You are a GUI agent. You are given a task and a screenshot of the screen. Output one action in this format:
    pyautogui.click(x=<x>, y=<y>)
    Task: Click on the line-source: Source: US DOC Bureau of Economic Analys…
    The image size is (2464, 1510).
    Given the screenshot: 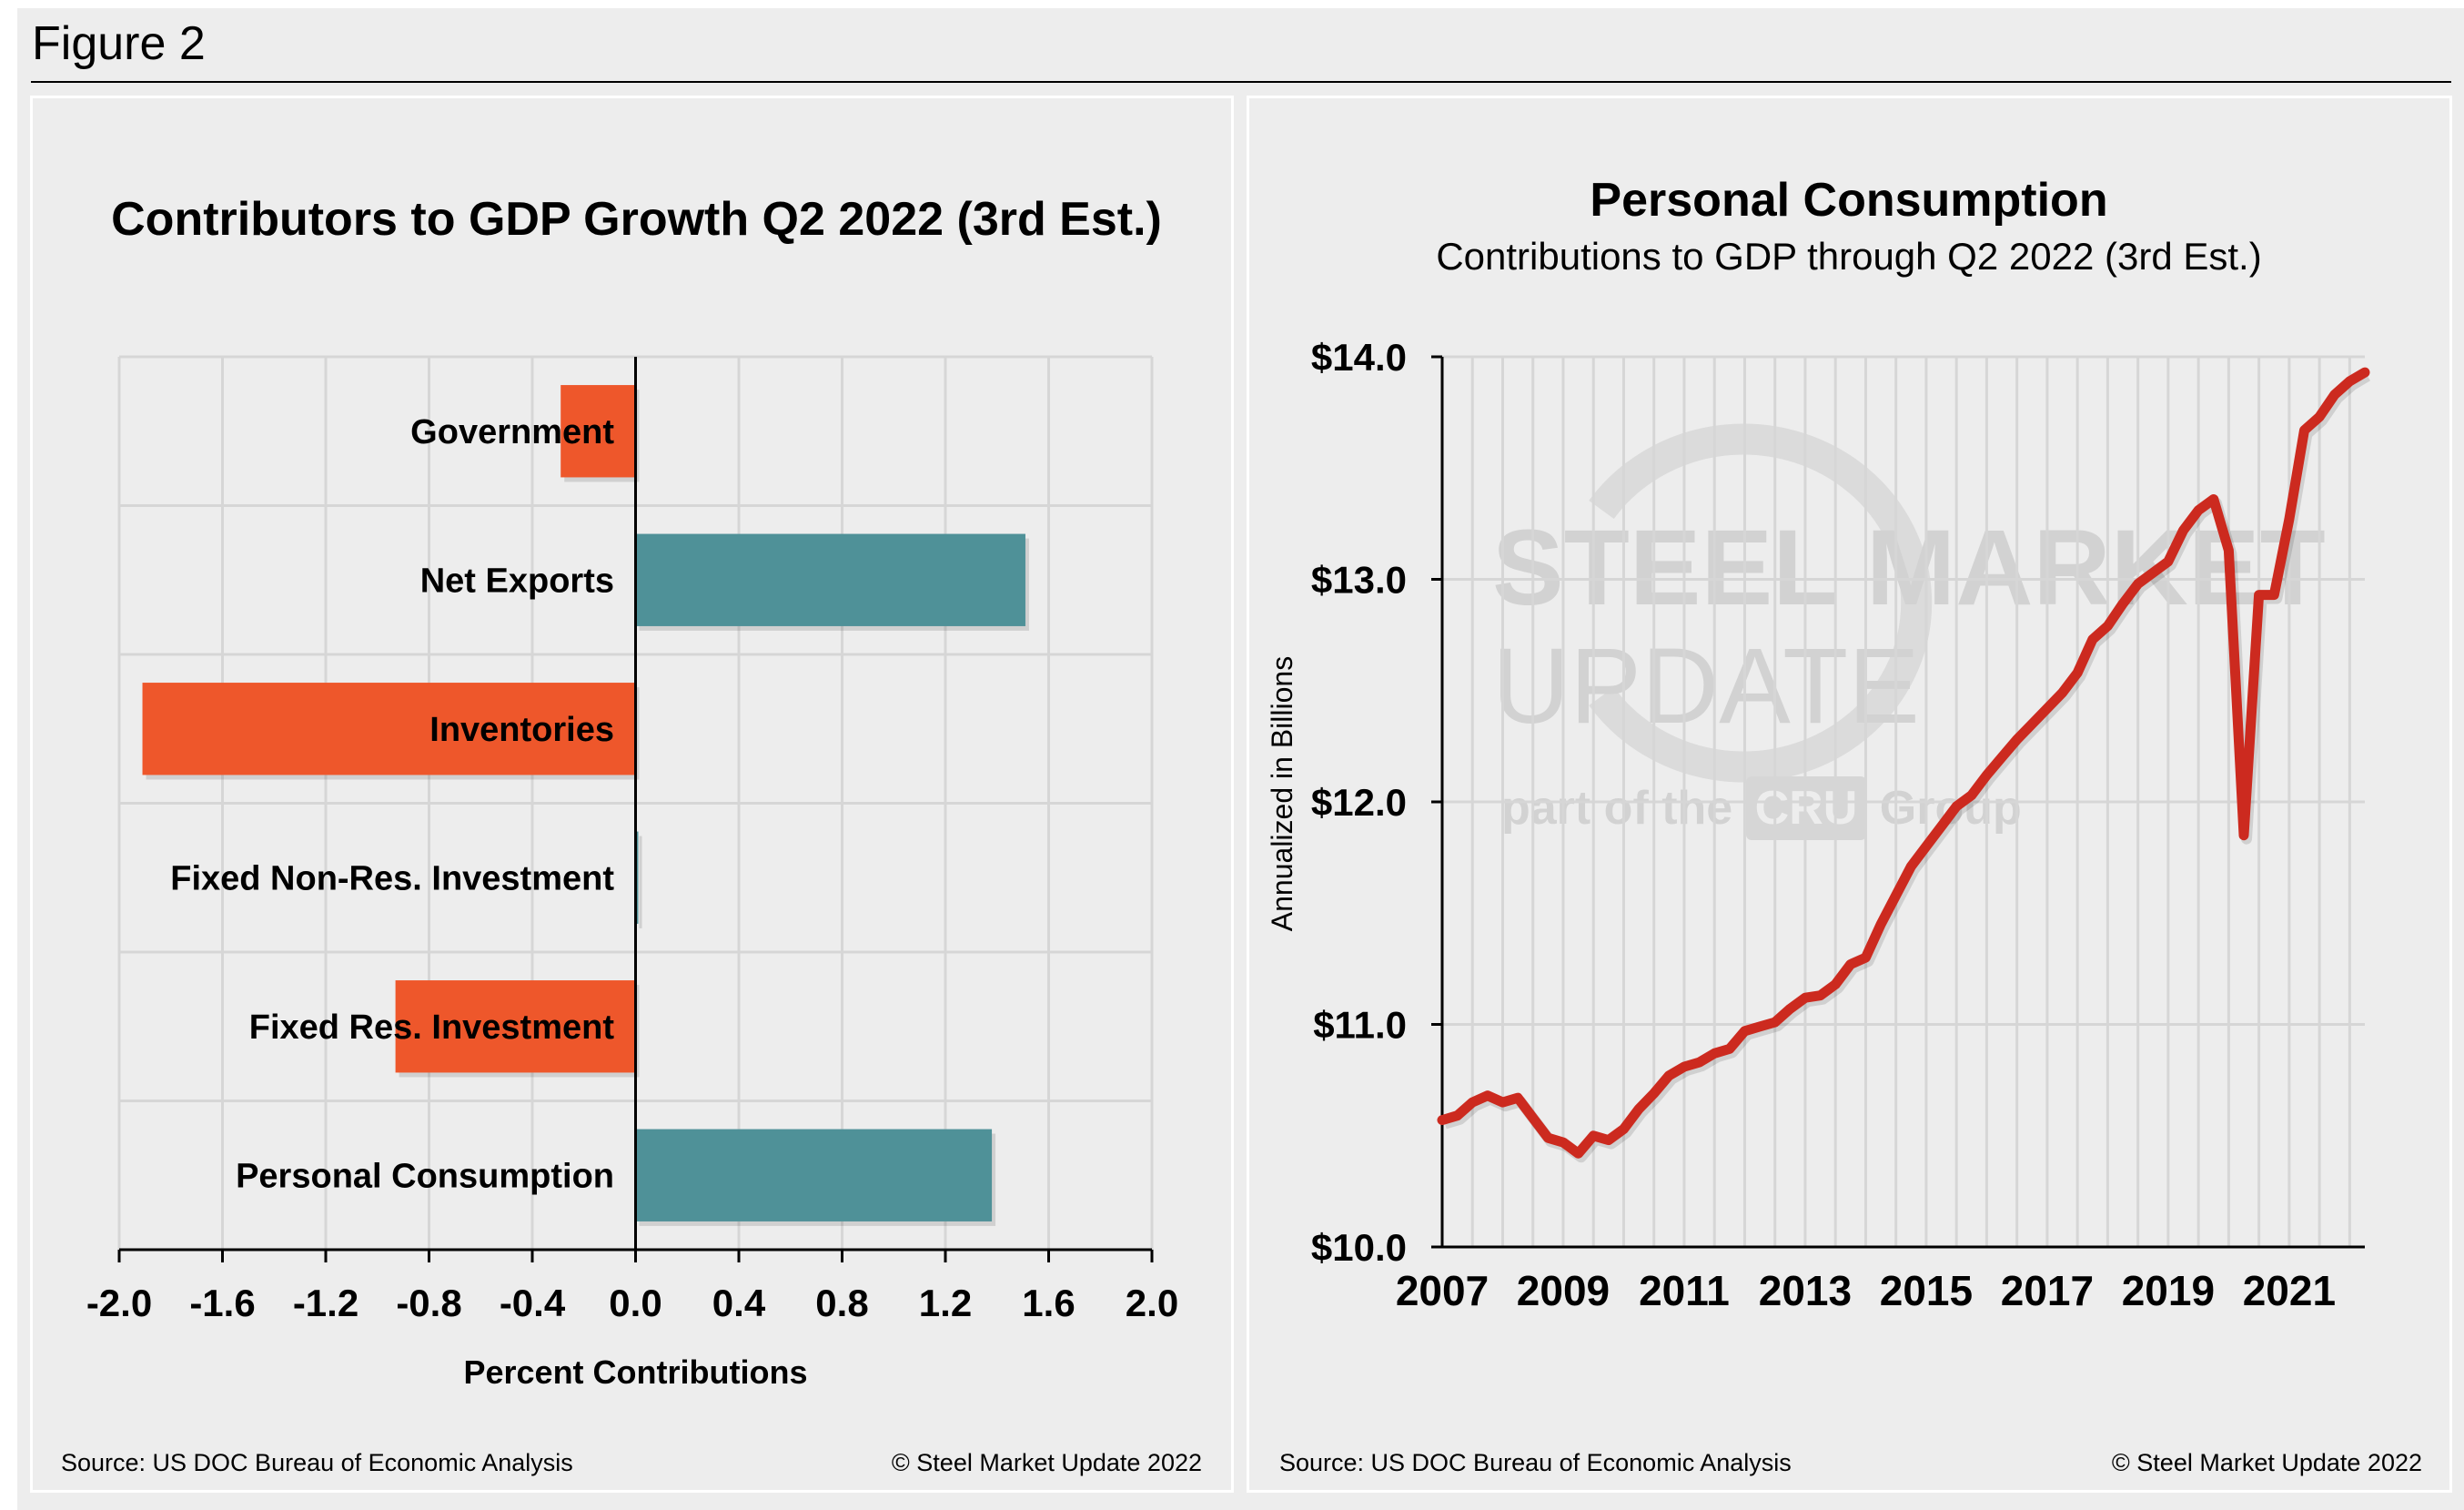 What is the action you would take?
    pyautogui.click(x=1535, y=1462)
    